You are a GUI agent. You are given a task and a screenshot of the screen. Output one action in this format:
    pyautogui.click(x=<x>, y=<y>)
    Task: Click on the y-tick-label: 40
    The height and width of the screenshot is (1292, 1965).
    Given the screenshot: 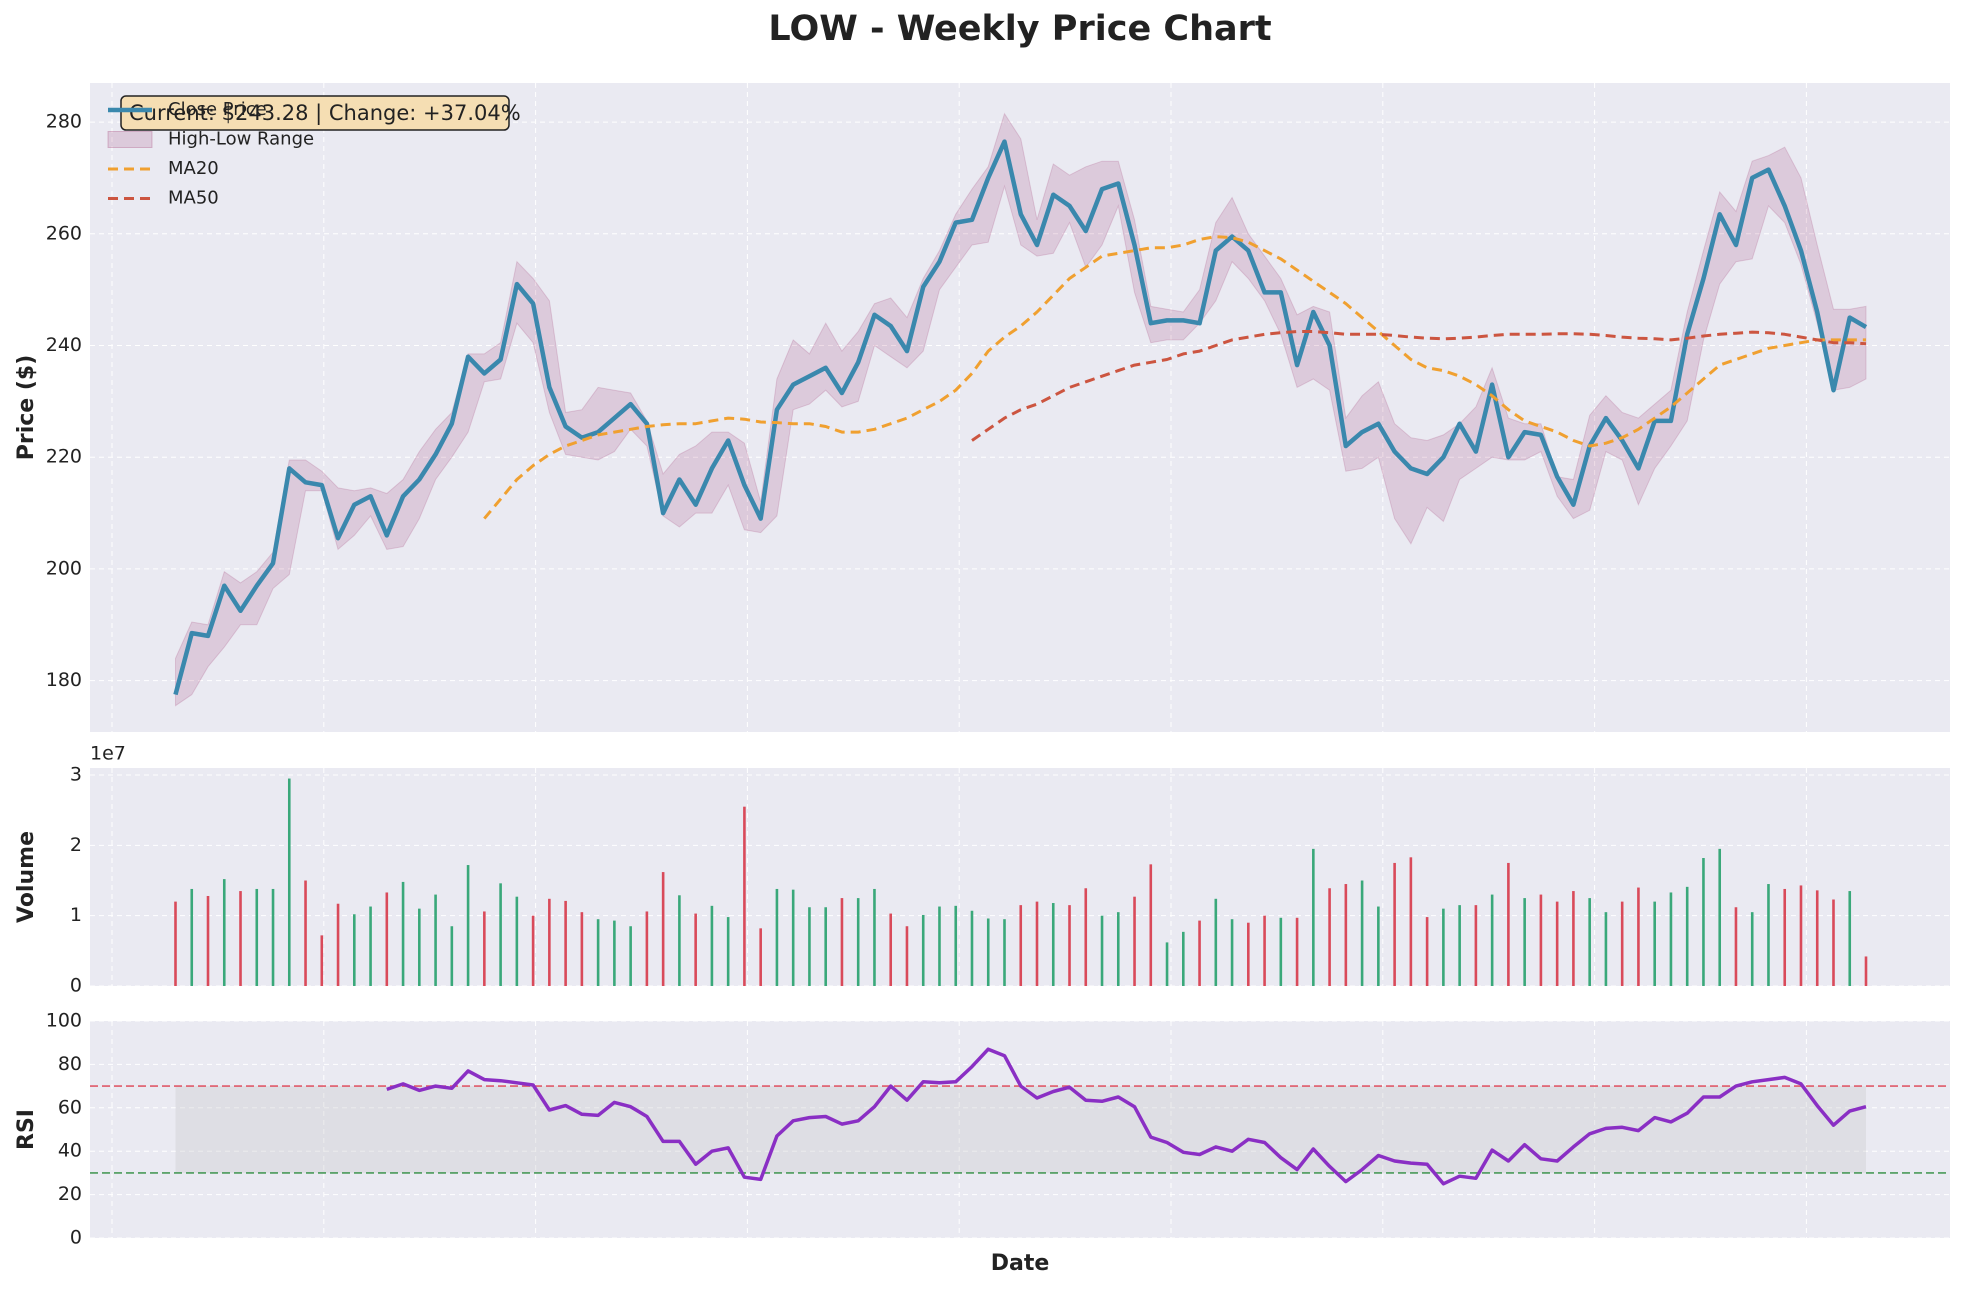 What is the action you would take?
    pyautogui.click(x=70, y=1151)
    